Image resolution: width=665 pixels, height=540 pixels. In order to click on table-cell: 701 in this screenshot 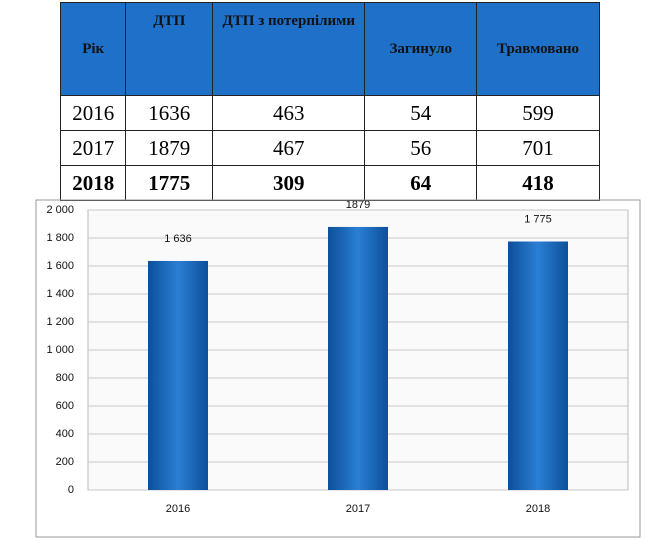, I will do `click(538, 148)`.